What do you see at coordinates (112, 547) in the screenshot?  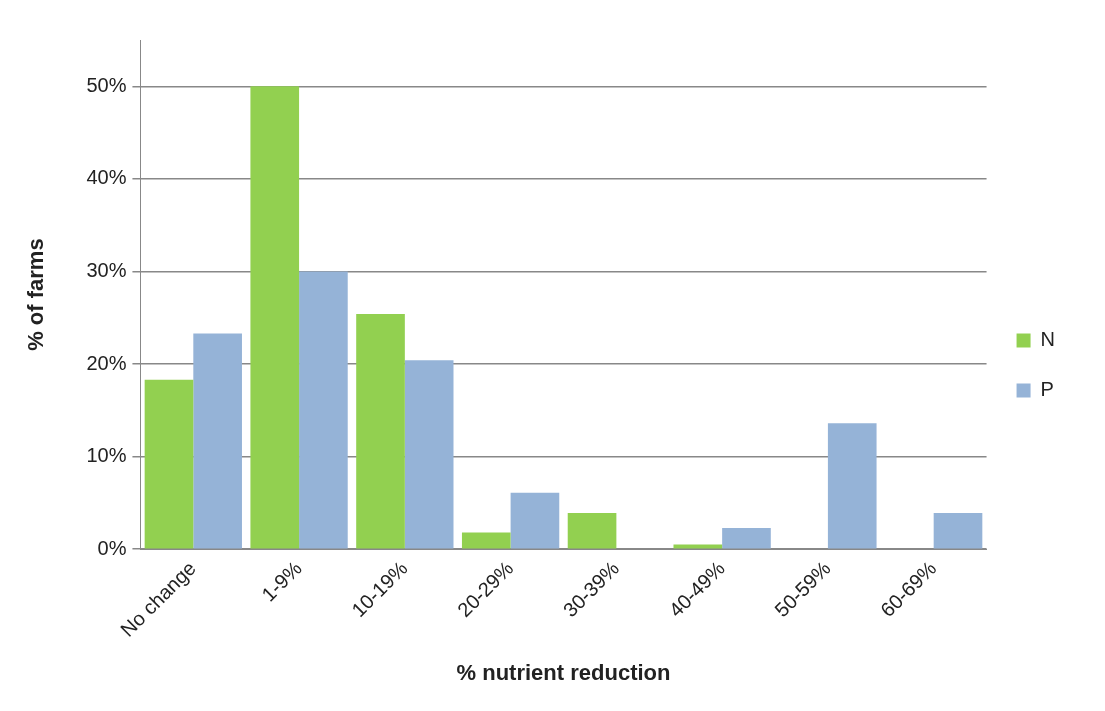 I see `y-tick-label: 0%` at bounding box center [112, 547].